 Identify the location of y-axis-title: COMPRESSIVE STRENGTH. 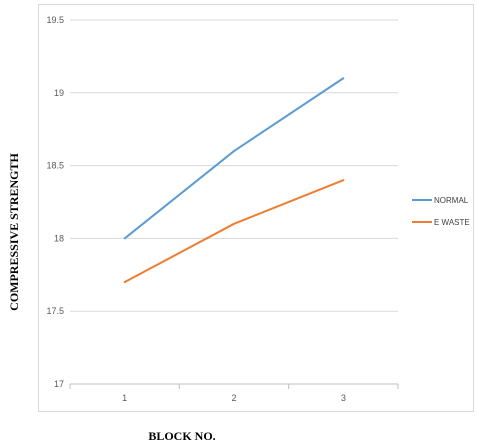
(14, 231).